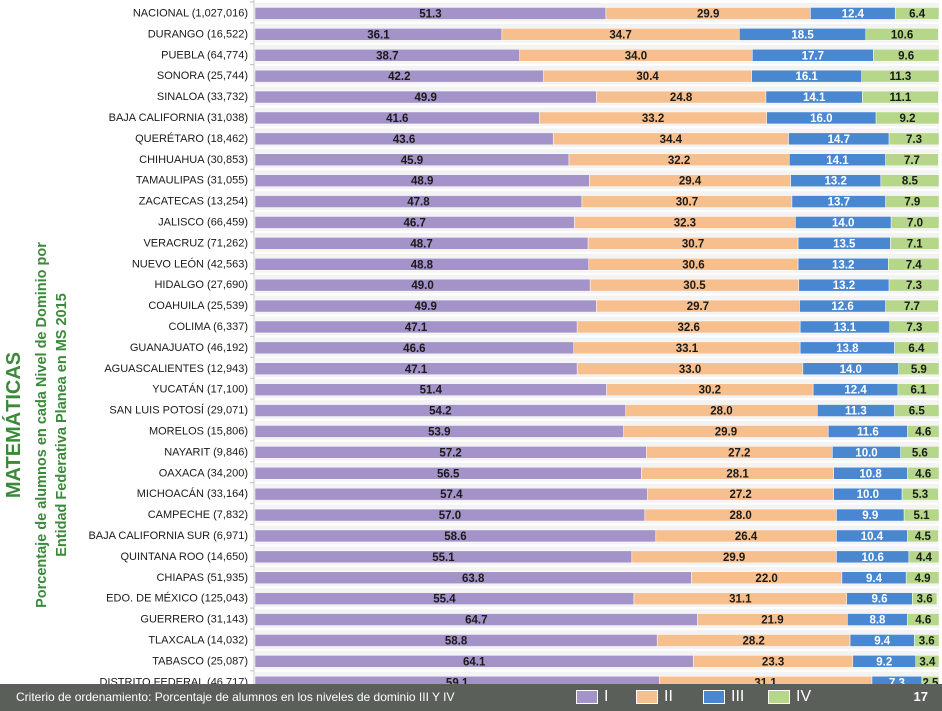 Image resolution: width=942 pixels, height=711 pixels. I want to click on data-label-ii: 30.4, so click(647, 77).